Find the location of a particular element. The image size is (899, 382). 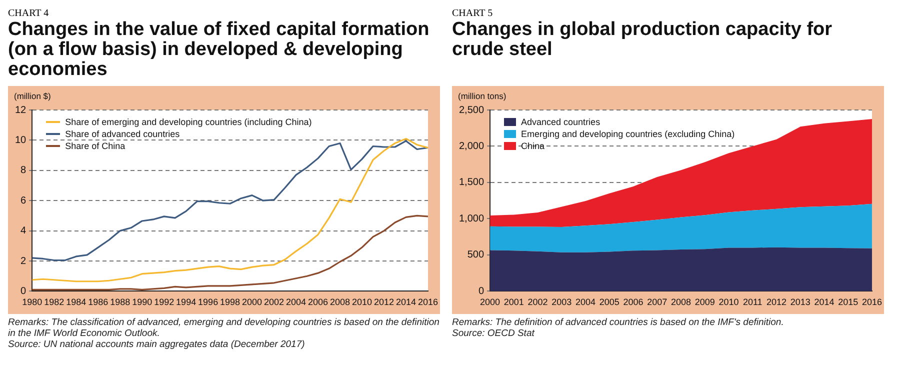

x-tick-label: 2013 is located at coordinates (800, 302).